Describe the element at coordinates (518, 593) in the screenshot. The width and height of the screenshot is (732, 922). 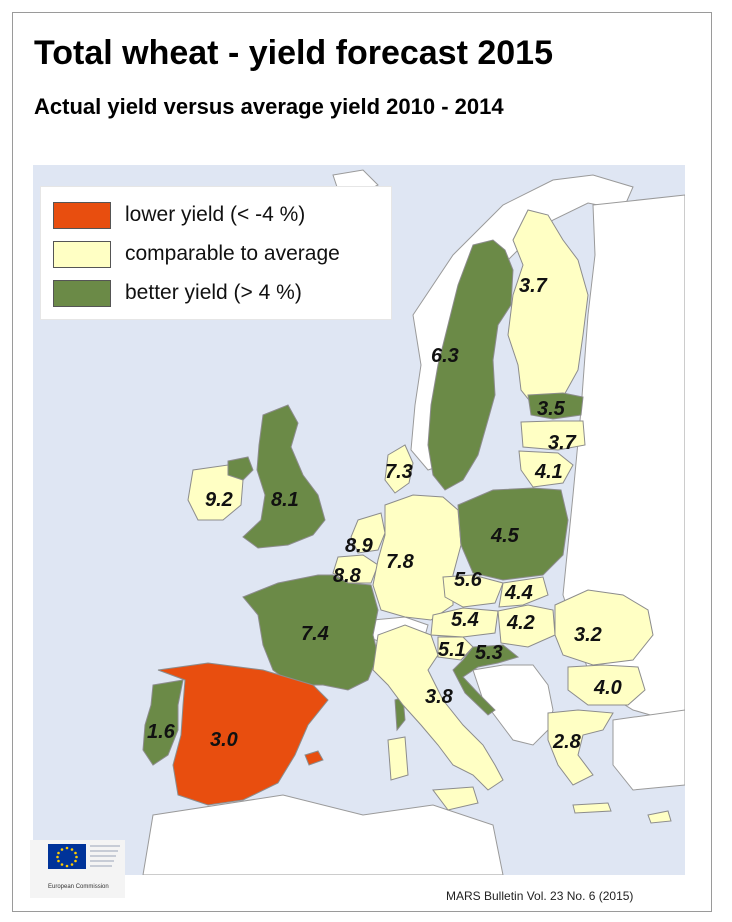
I see `label-slovakia: 4.4` at that location.